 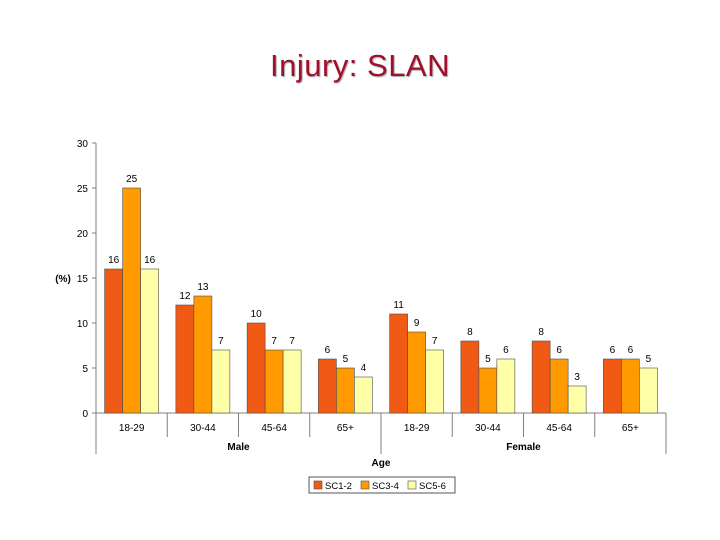 What do you see at coordinates (85, 414) in the screenshot?
I see `y-tick-label: 0` at bounding box center [85, 414].